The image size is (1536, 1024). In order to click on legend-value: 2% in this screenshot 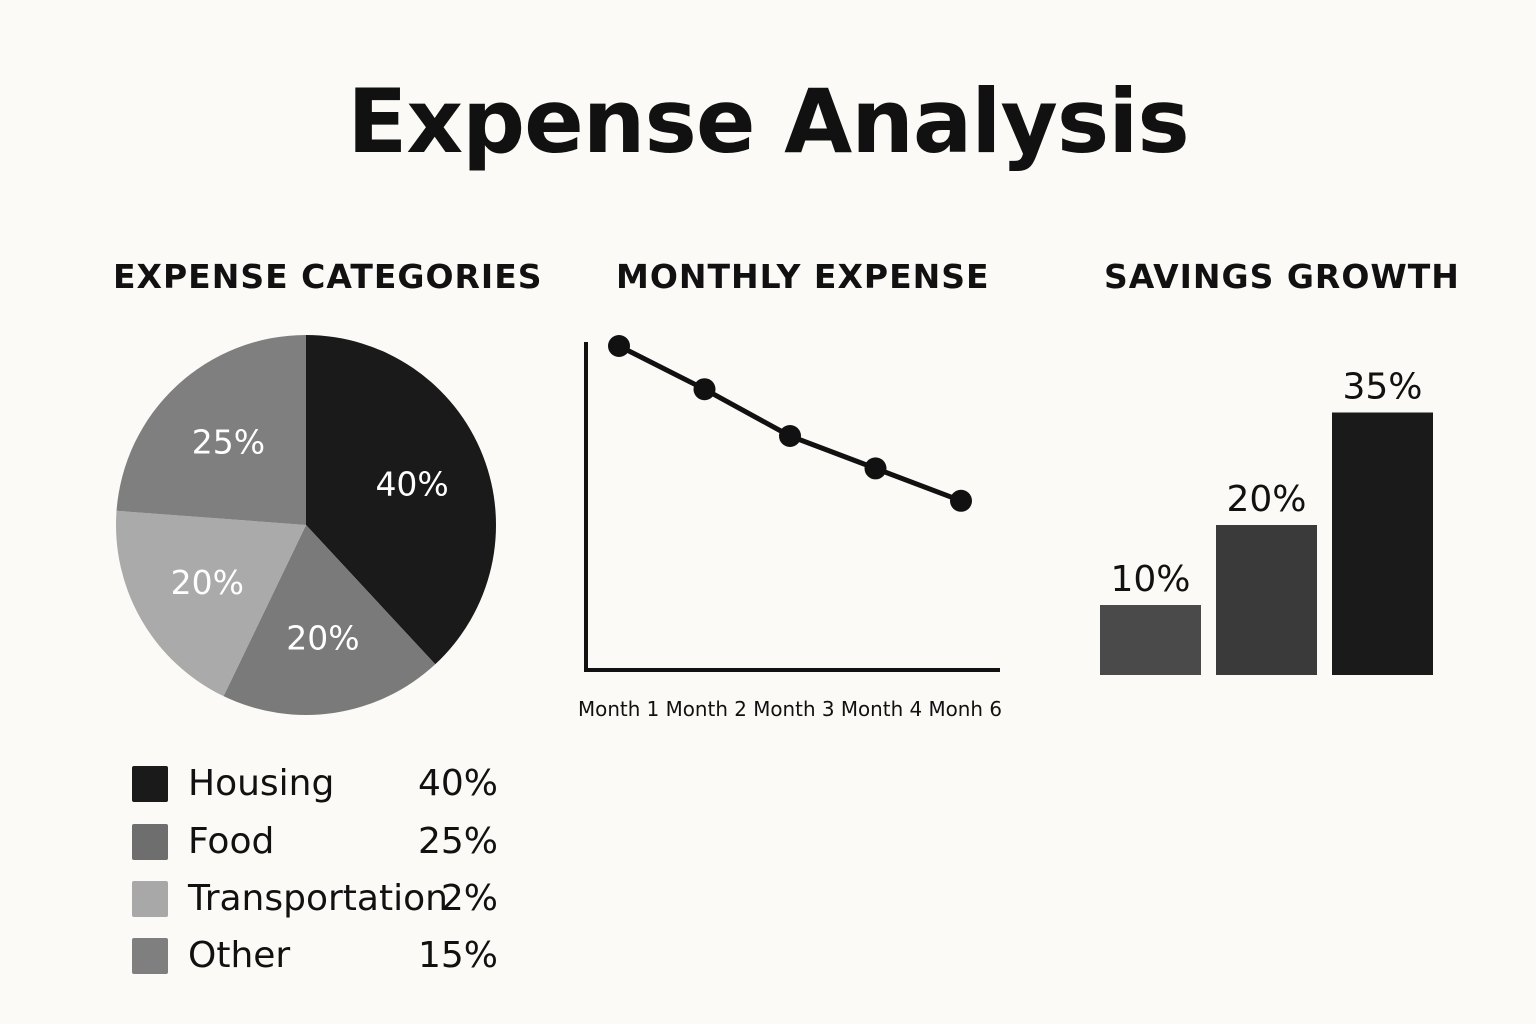, I will do `click(469, 898)`.